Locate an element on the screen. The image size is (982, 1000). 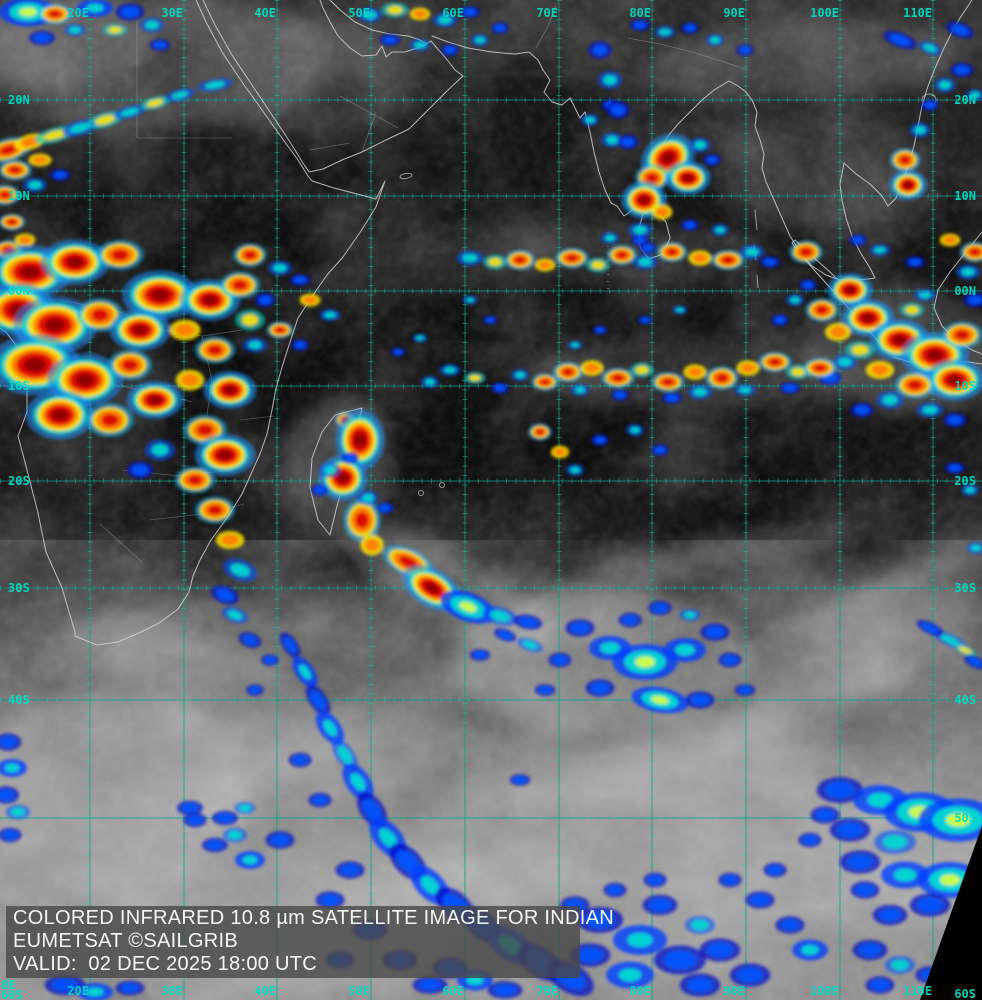
grid-label-40E-bottom: 40E is located at coordinates (265, 991).